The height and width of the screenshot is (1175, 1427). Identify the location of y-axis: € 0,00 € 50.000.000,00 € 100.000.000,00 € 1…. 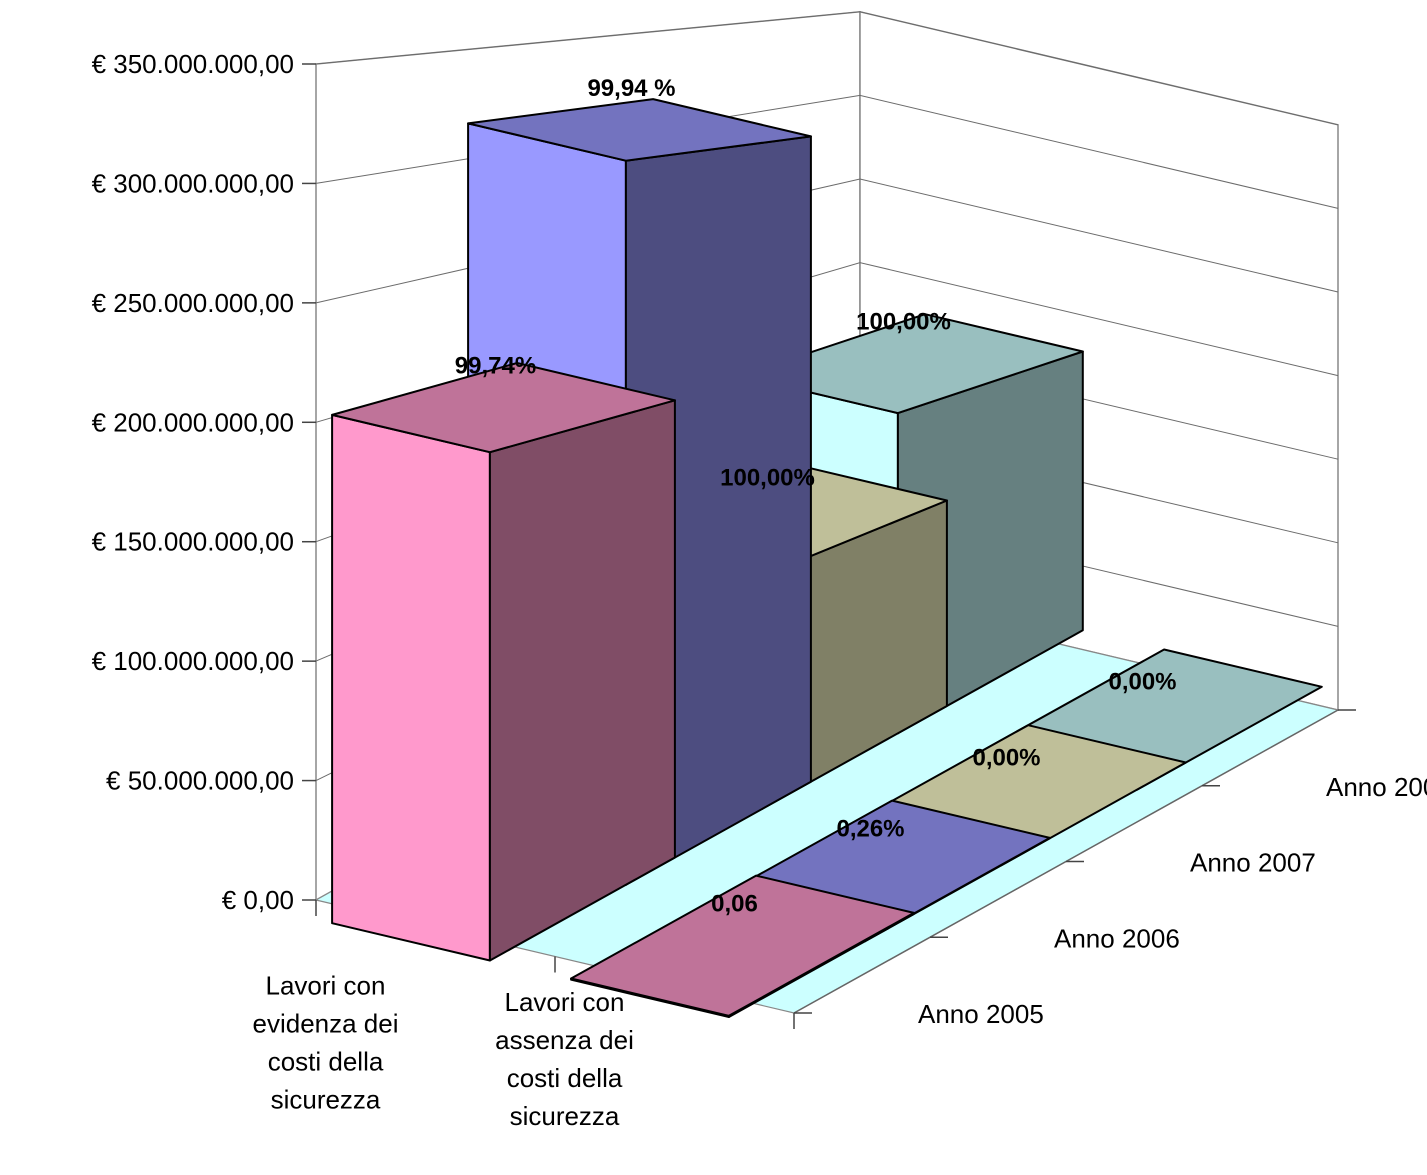
(204, 482).